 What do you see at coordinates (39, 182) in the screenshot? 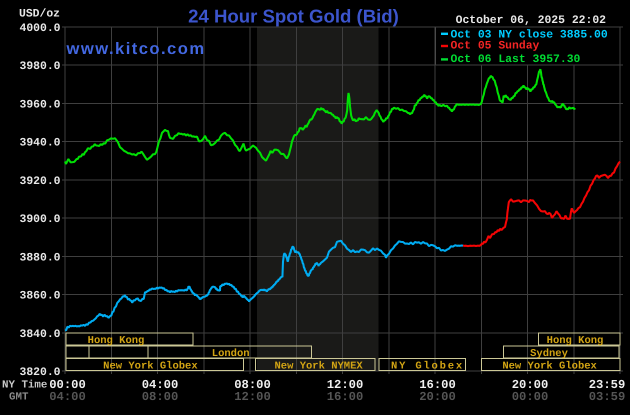
I see `svg-text: 3920.0` at bounding box center [39, 182].